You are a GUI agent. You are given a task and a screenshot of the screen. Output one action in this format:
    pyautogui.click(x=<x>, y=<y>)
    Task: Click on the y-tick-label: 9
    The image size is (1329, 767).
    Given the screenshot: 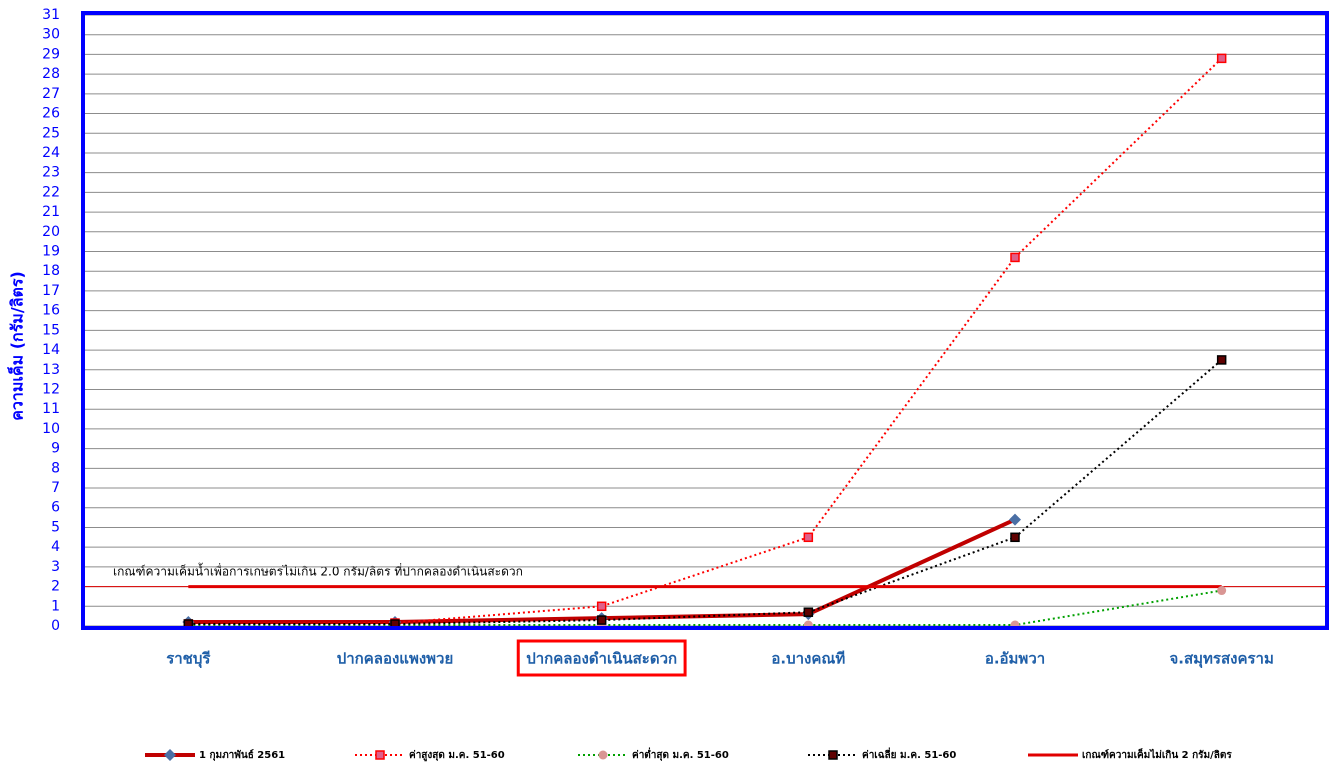 What is the action you would take?
    pyautogui.click(x=55, y=449)
    